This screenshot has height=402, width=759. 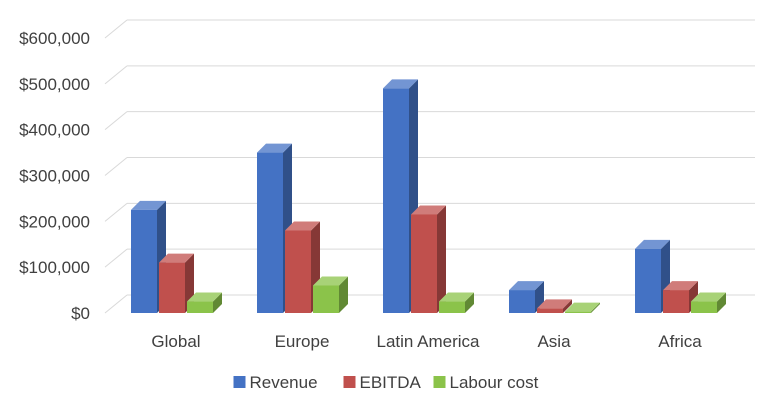 I want to click on x-tick-label: Asia, so click(x=554, y=341).